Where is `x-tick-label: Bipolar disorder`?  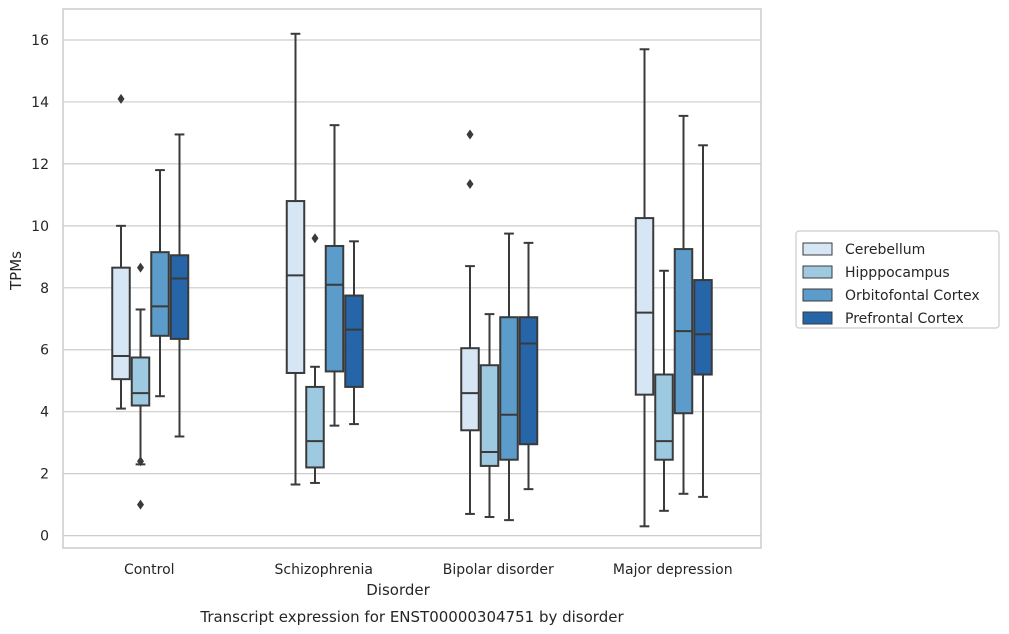
x-tick-label: Bipolar disorder is located at coordinates (498, 570).